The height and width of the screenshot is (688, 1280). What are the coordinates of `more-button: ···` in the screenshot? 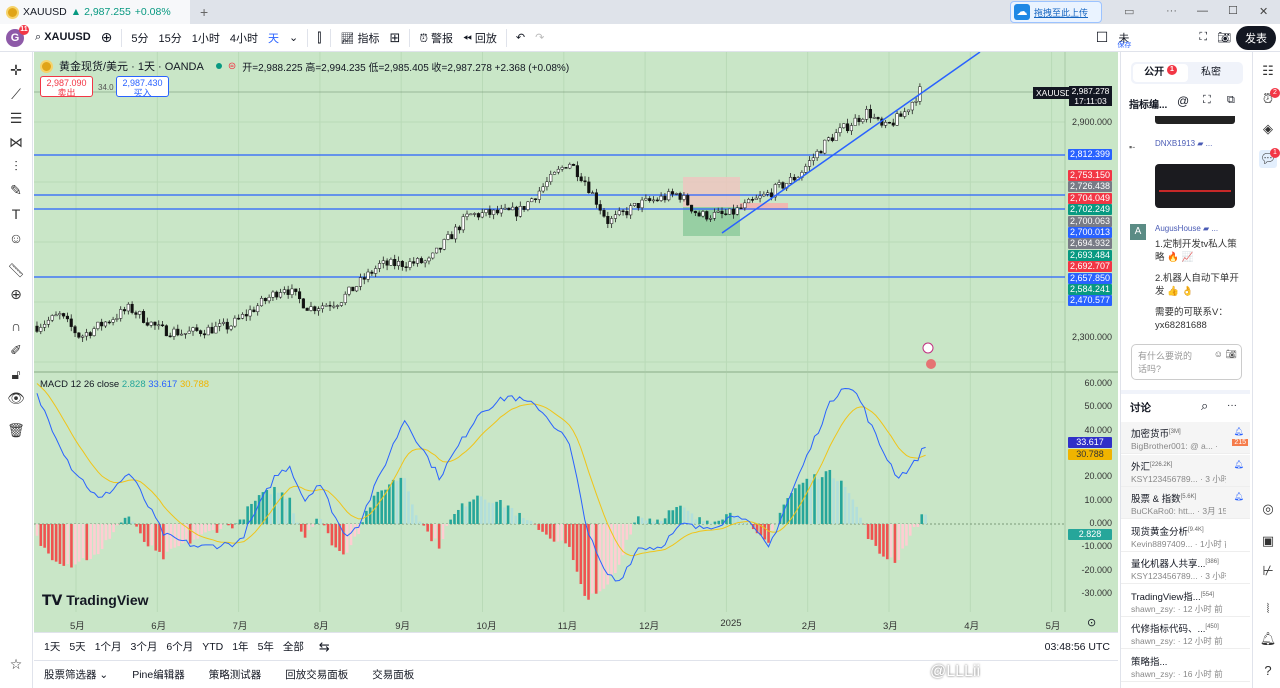 It's located at (1171, 11).